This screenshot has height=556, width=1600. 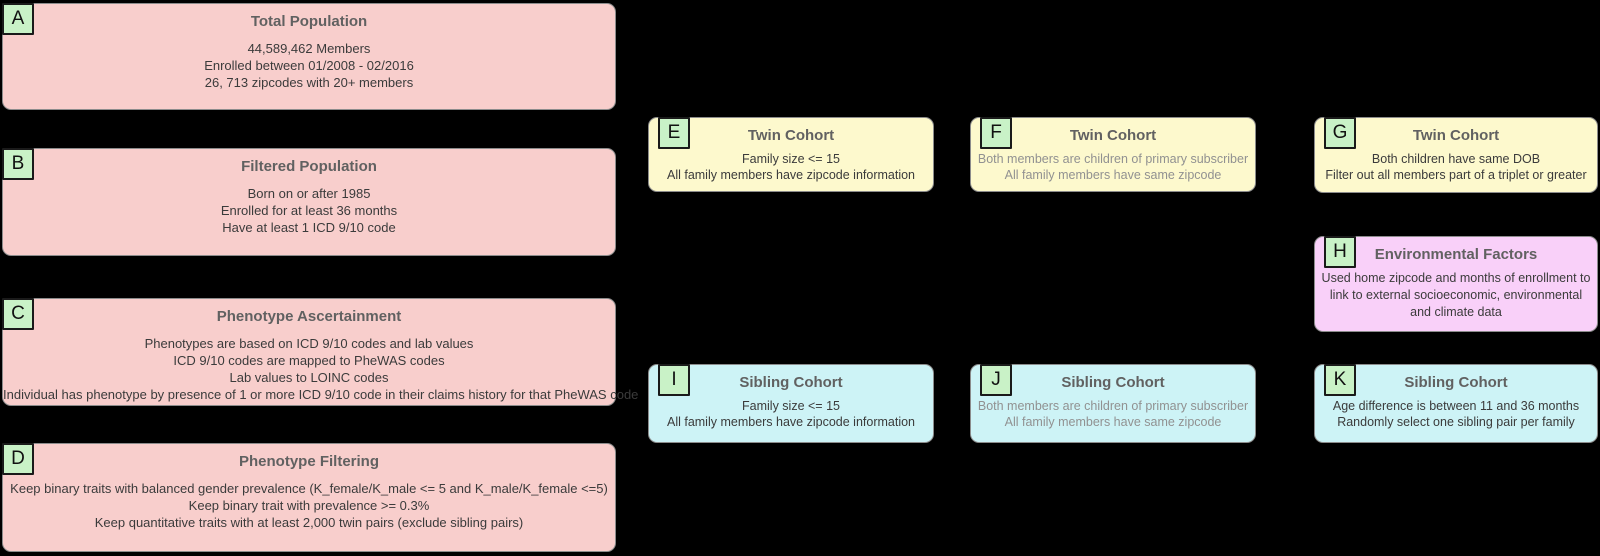 What do you see at coordinates (309, 377) in the screenshot?
I see `node-text-line: Lab values to LOINC codes` at bounding box center [309, 377].